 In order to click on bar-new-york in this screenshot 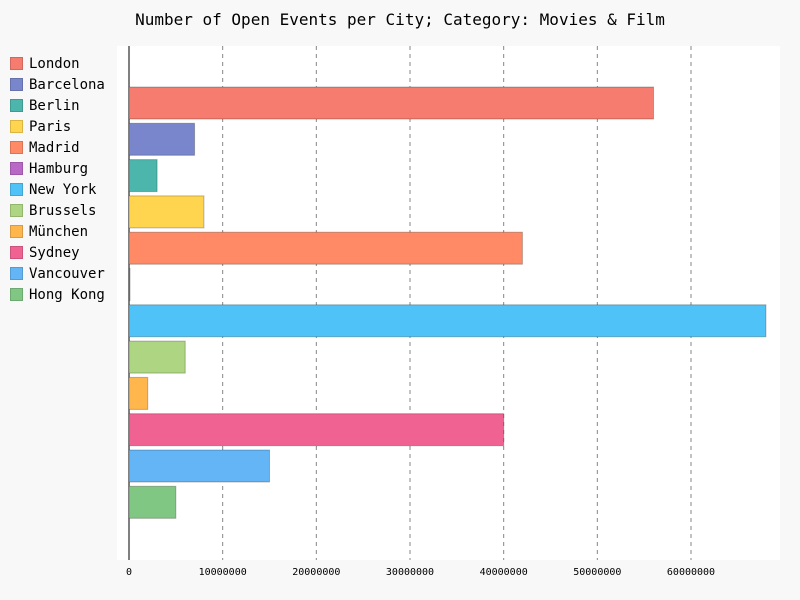, I will do `click(447, 321)`.